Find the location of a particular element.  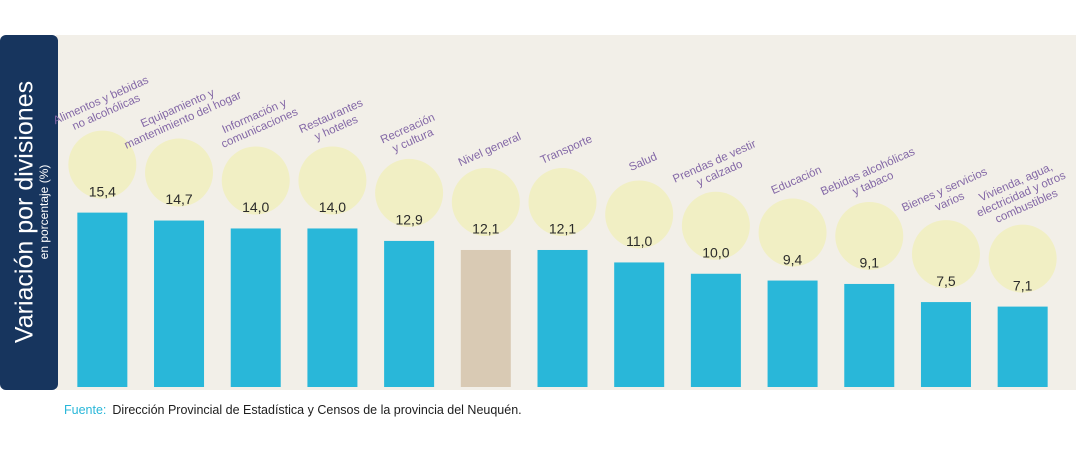

value-label: 14,7 is located at coordinates (178, 199).